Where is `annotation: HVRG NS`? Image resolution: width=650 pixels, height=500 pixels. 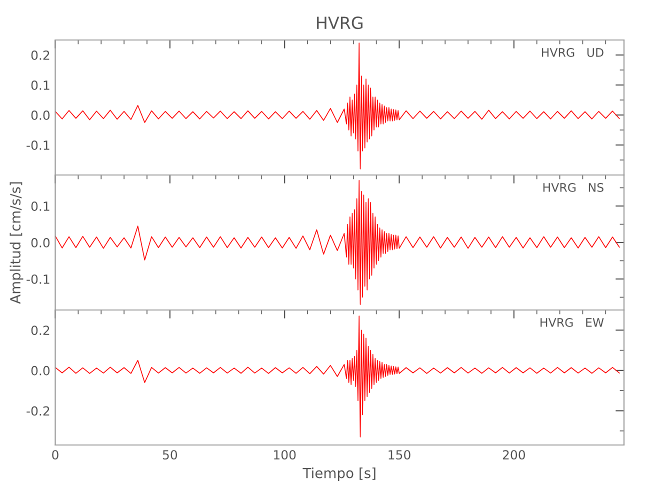
annotation: HVRG NS is located at coordinates (573, 187).